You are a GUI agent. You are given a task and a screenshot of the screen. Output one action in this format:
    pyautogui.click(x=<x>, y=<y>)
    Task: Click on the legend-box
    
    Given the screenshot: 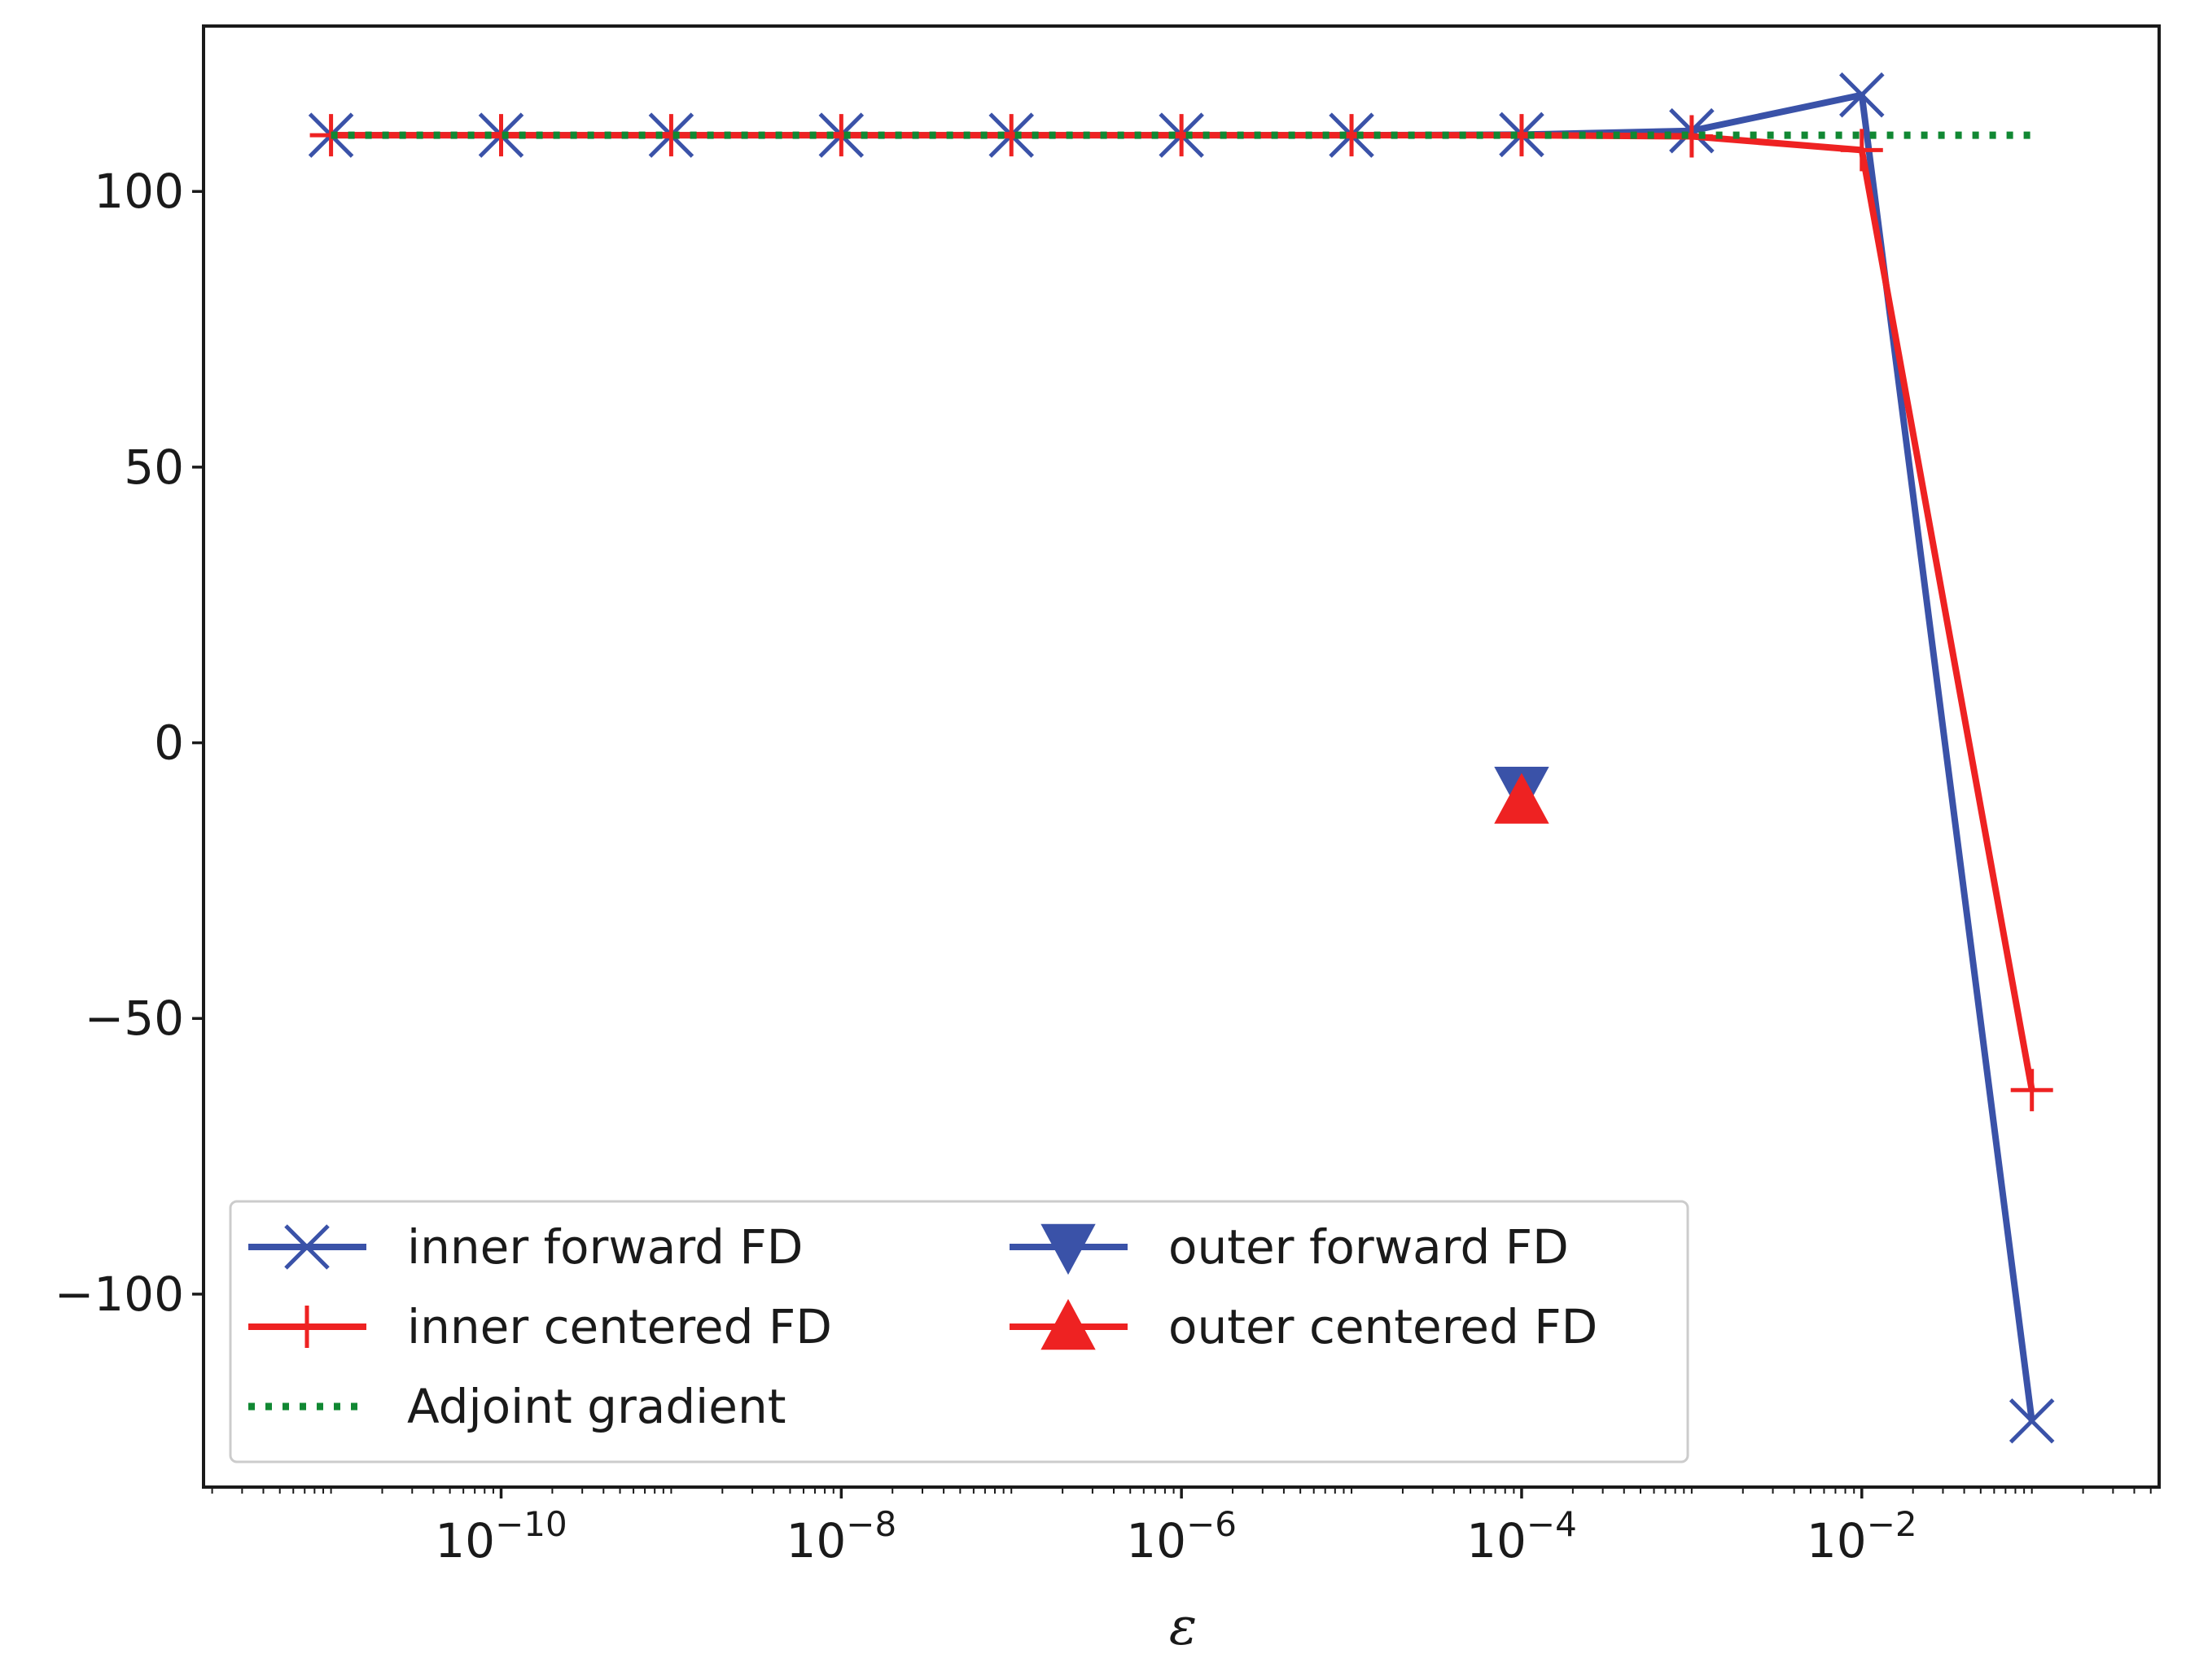 What is the action you would take?
    pyautogui.click(x=959, y=1331)
    